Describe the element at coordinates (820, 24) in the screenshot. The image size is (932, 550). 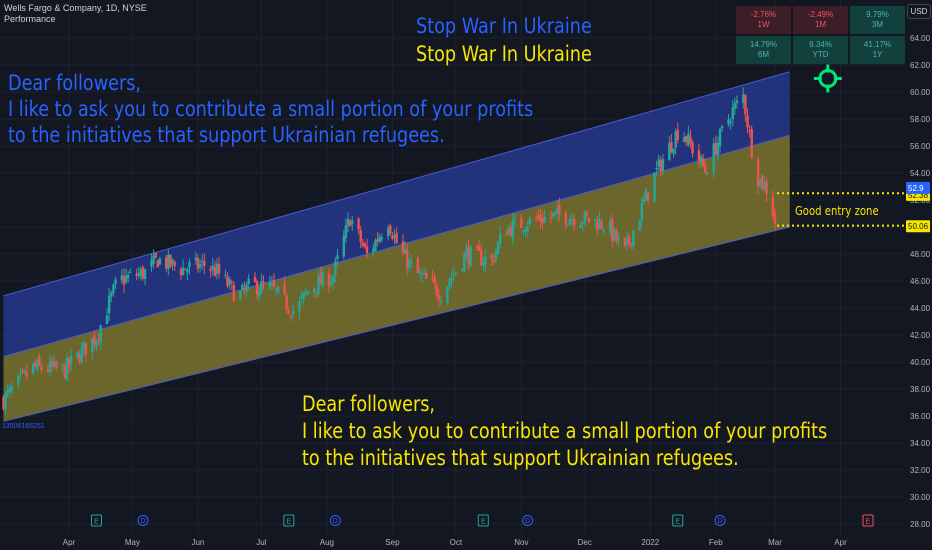
I see `performance-period: 1M` at that location.